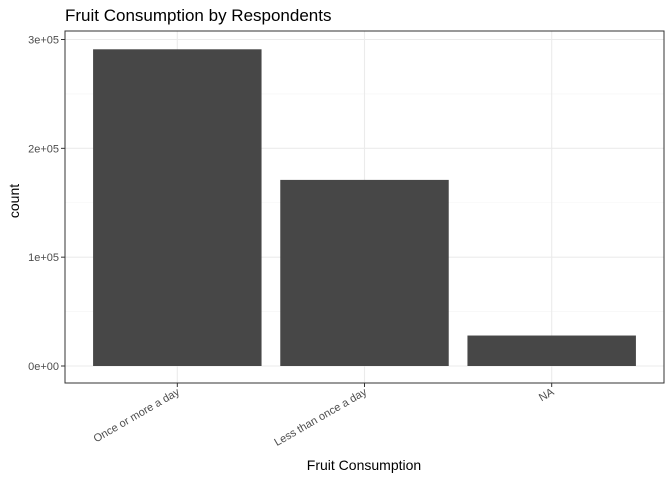  What do you see at coordinates (14, 201) in the screenshot?
I see `y-axis-title: count` at bounding box center [14, 201].